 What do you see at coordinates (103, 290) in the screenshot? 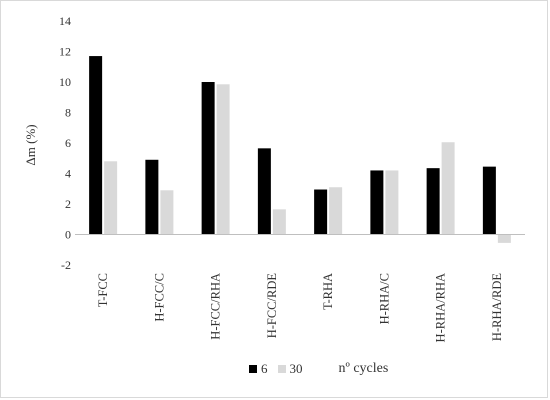
I see `category-label: T-FCC` at bounding box center [103, 290].